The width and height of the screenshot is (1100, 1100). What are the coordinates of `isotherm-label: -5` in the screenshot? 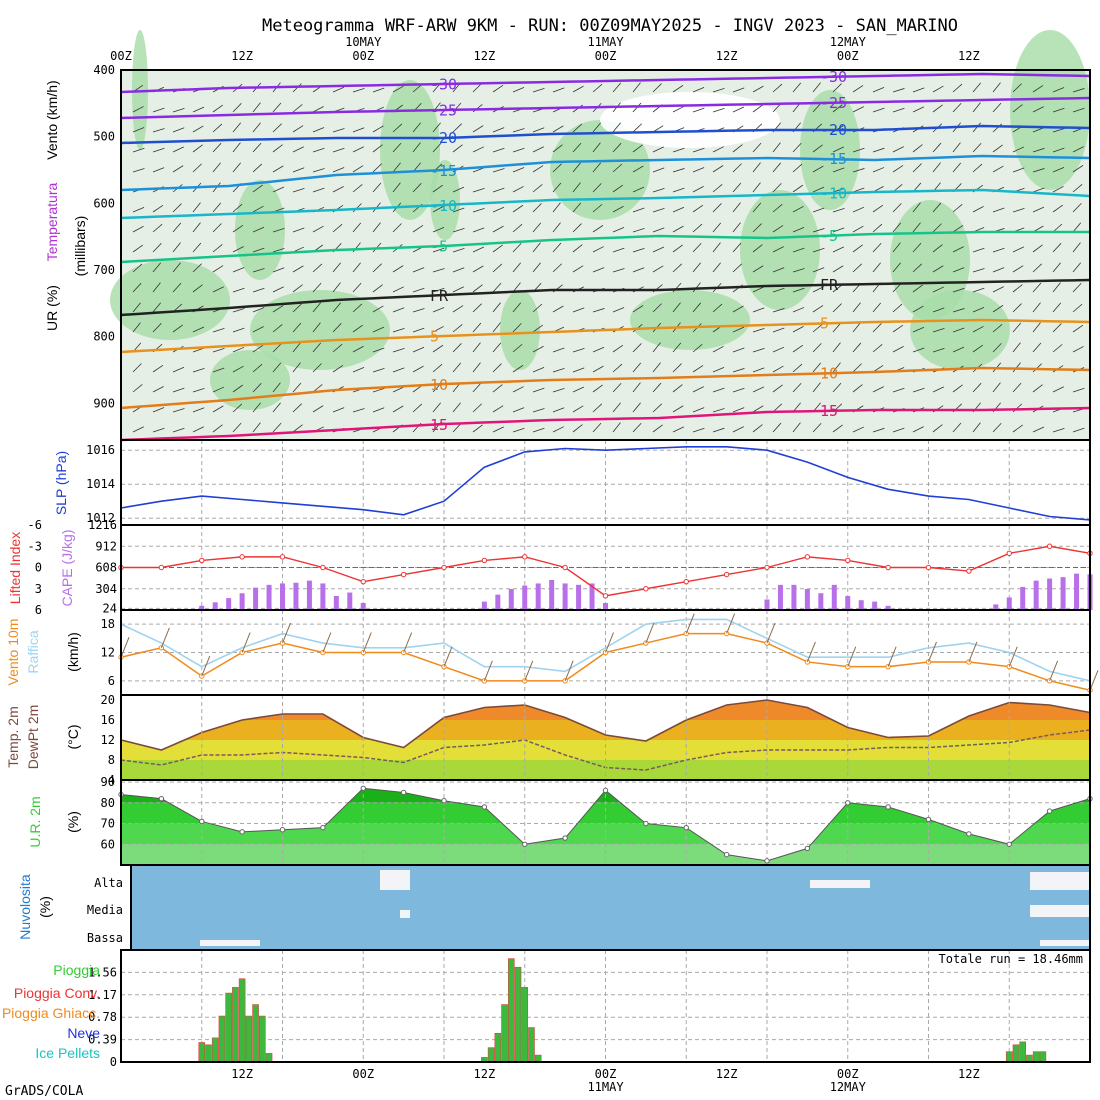 It's located at (439, 247).